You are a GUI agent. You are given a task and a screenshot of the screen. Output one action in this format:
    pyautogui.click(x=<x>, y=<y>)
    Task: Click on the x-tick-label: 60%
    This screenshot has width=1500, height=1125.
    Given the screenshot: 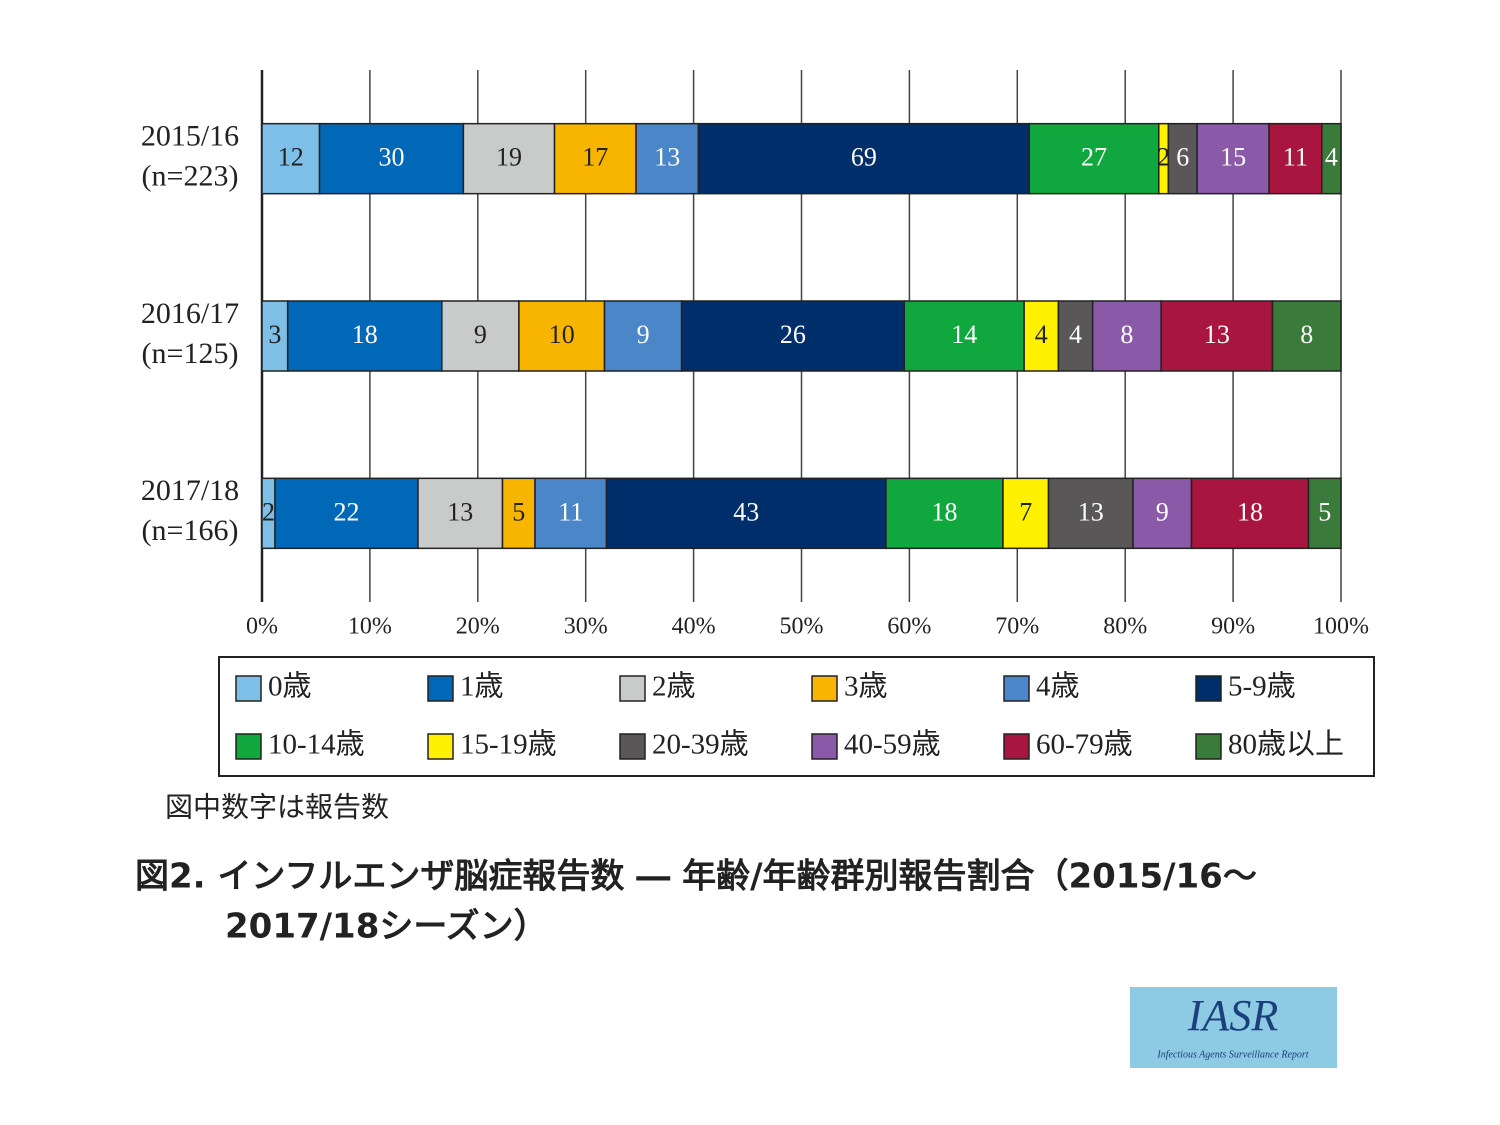 What is the action you would take?
    pyautogui.click(x=909, y=627)
    